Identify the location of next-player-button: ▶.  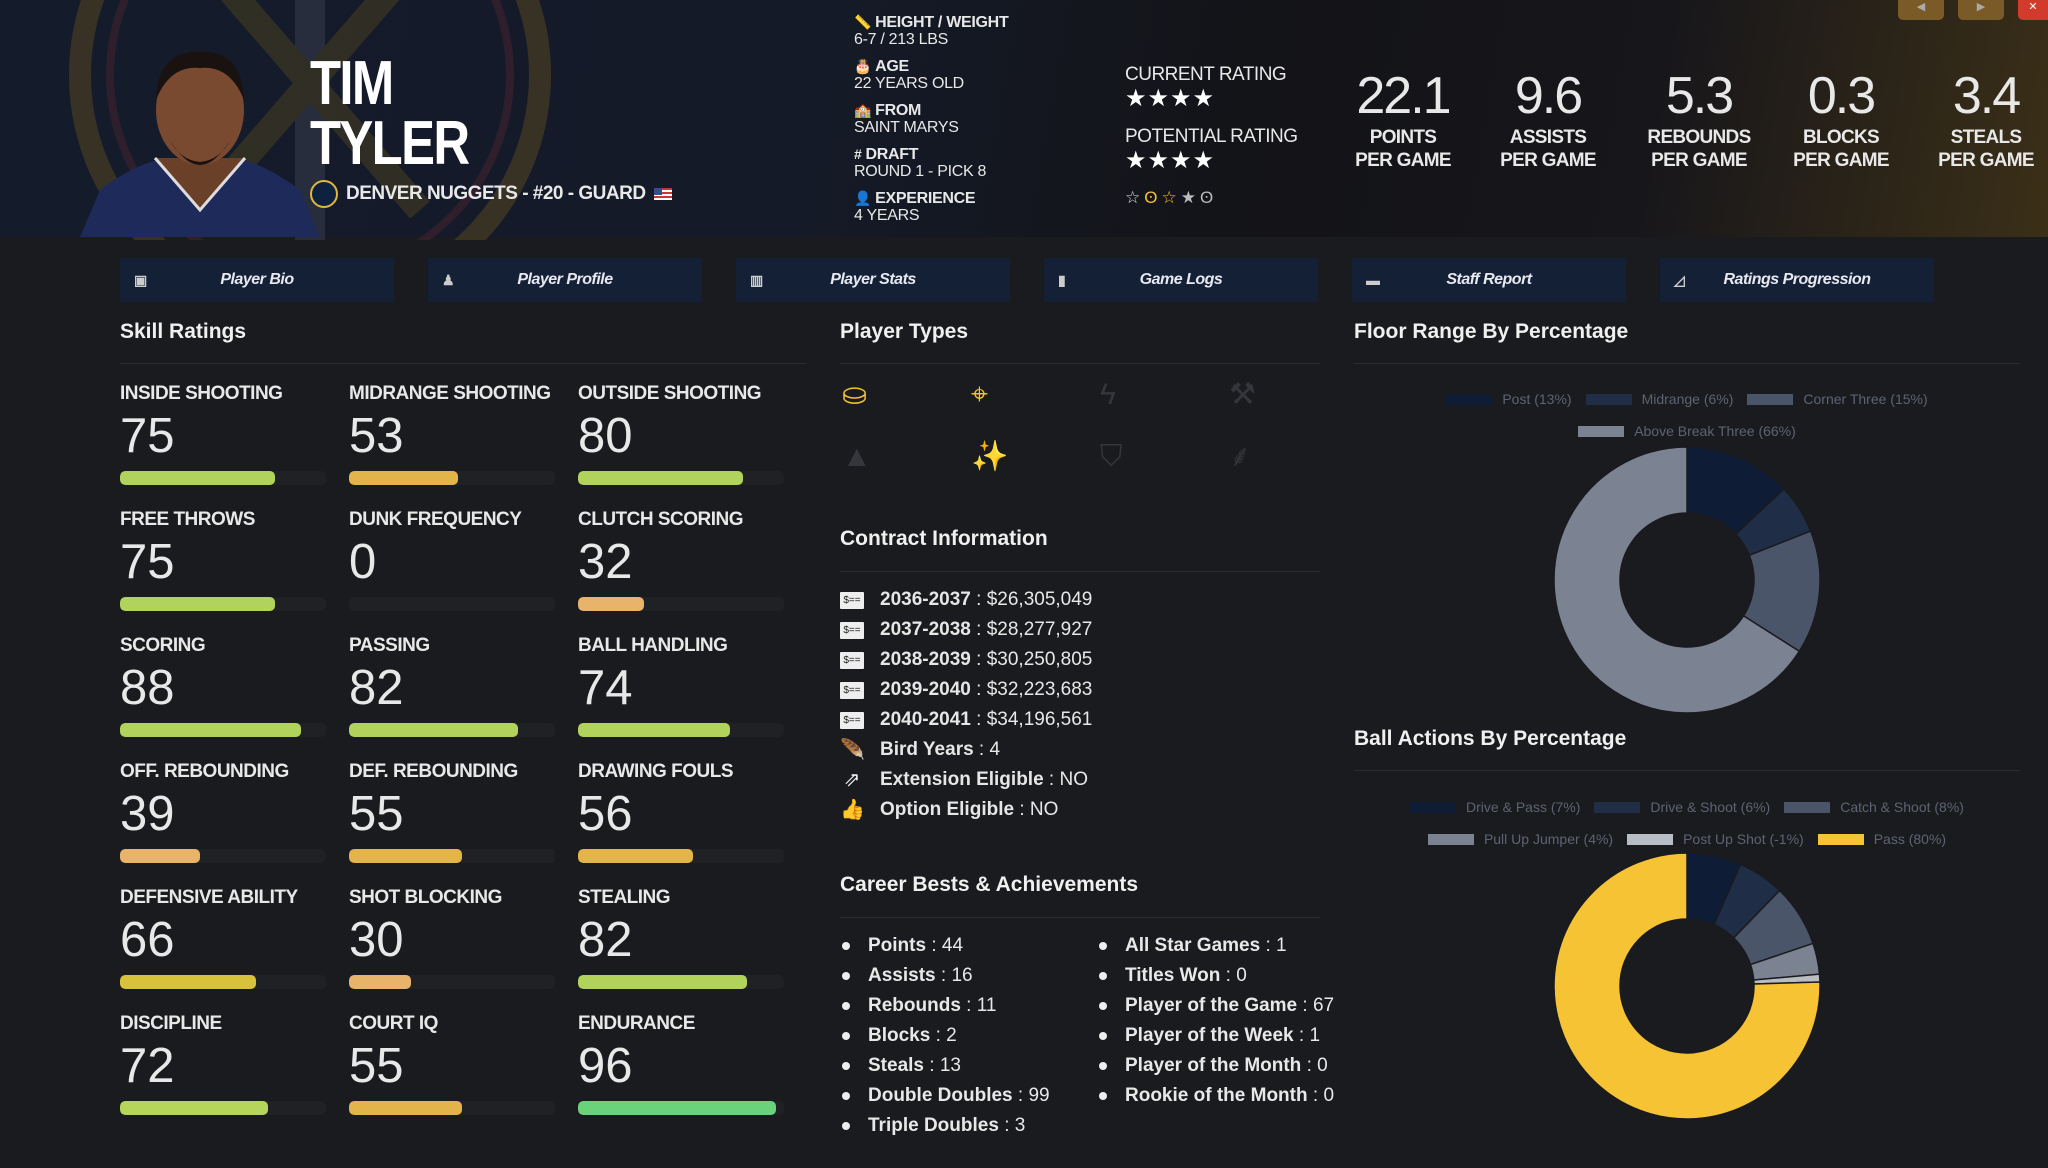
(1981, 10).